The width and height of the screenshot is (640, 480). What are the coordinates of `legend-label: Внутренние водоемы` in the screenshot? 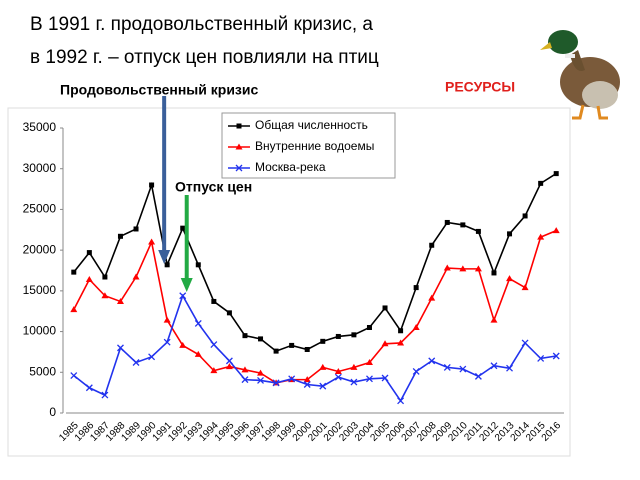 It's located at (314, 146).